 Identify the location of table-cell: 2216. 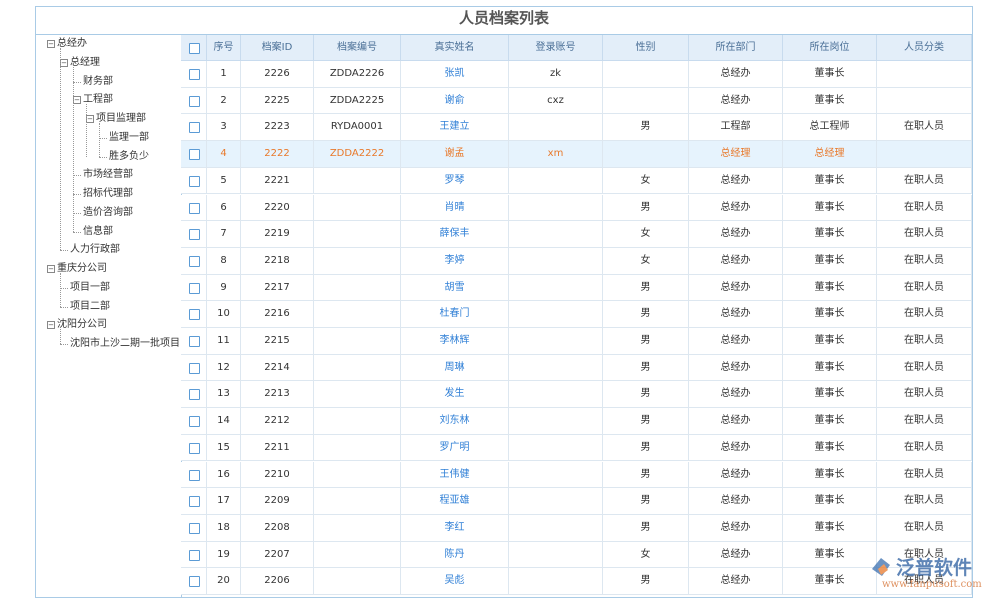
(277, 314).